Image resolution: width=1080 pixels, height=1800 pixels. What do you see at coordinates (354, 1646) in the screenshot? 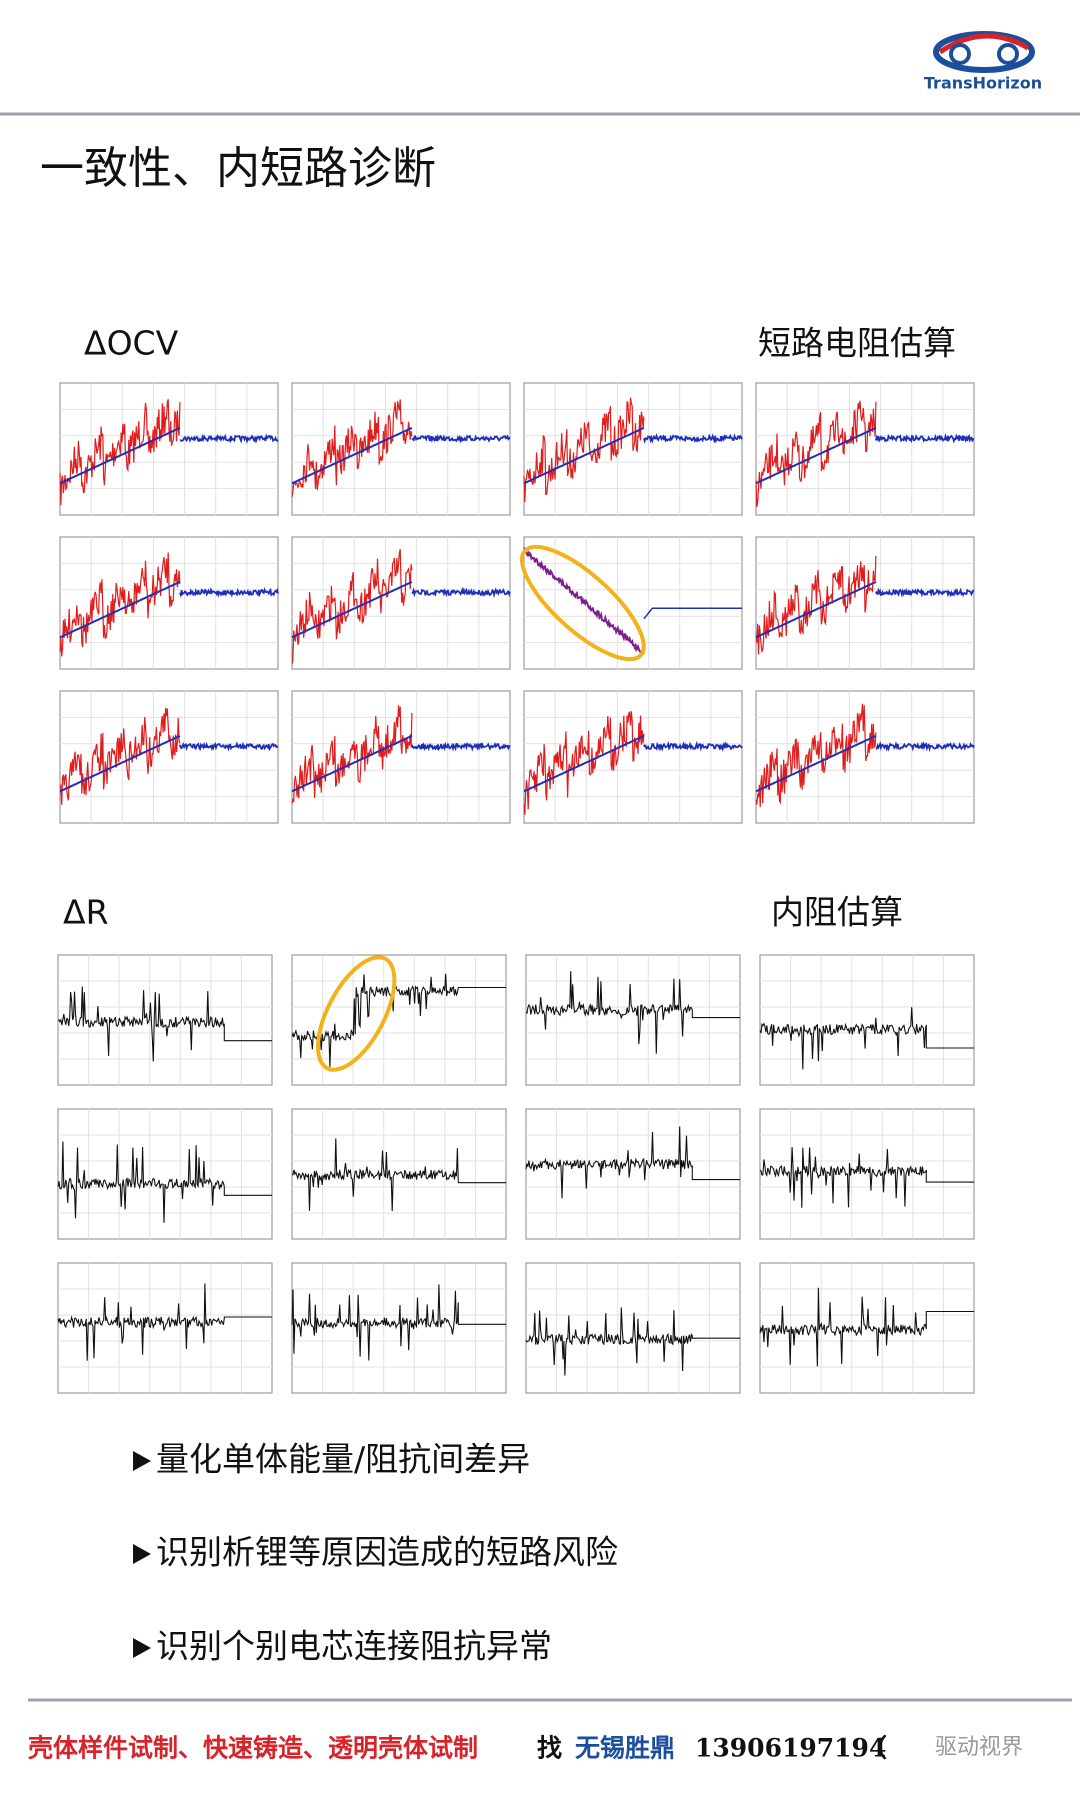
I see `bullet: 识别个别电芯连接阻抗异常` at bounding box center [354, 1646].